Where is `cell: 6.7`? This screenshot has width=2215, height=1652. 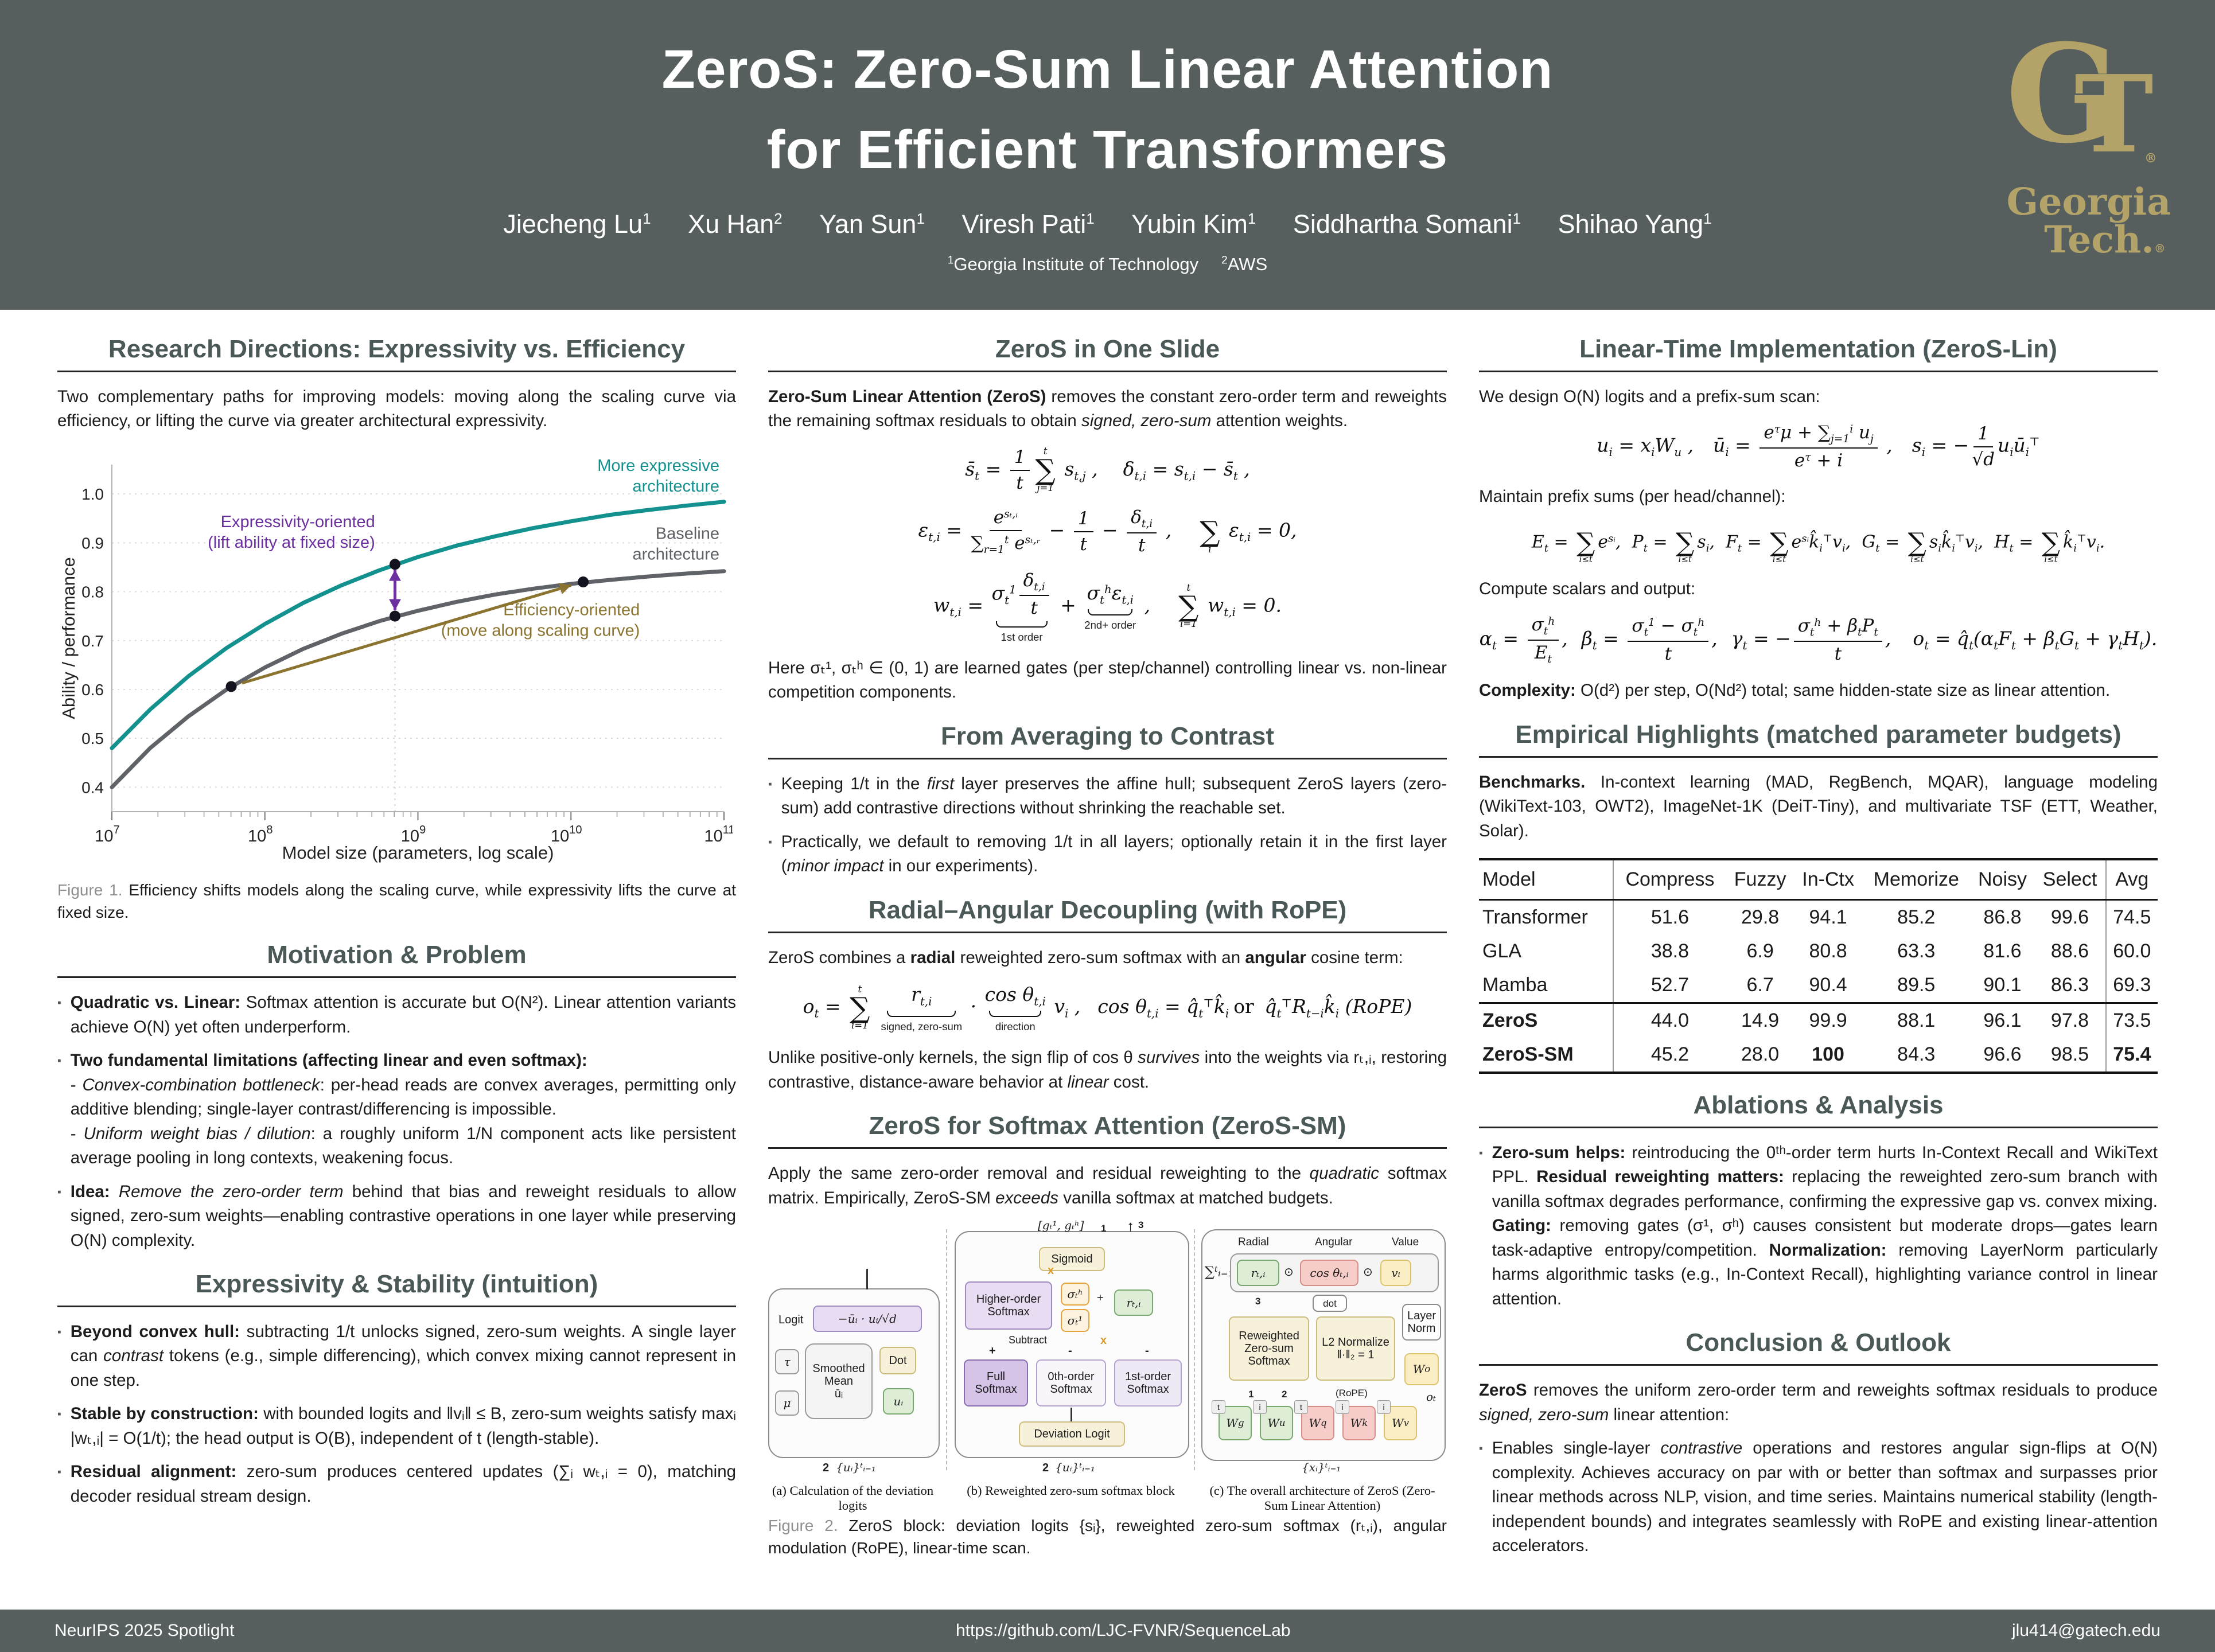 cell: 6.7 is located at coordinates (1760, 984).